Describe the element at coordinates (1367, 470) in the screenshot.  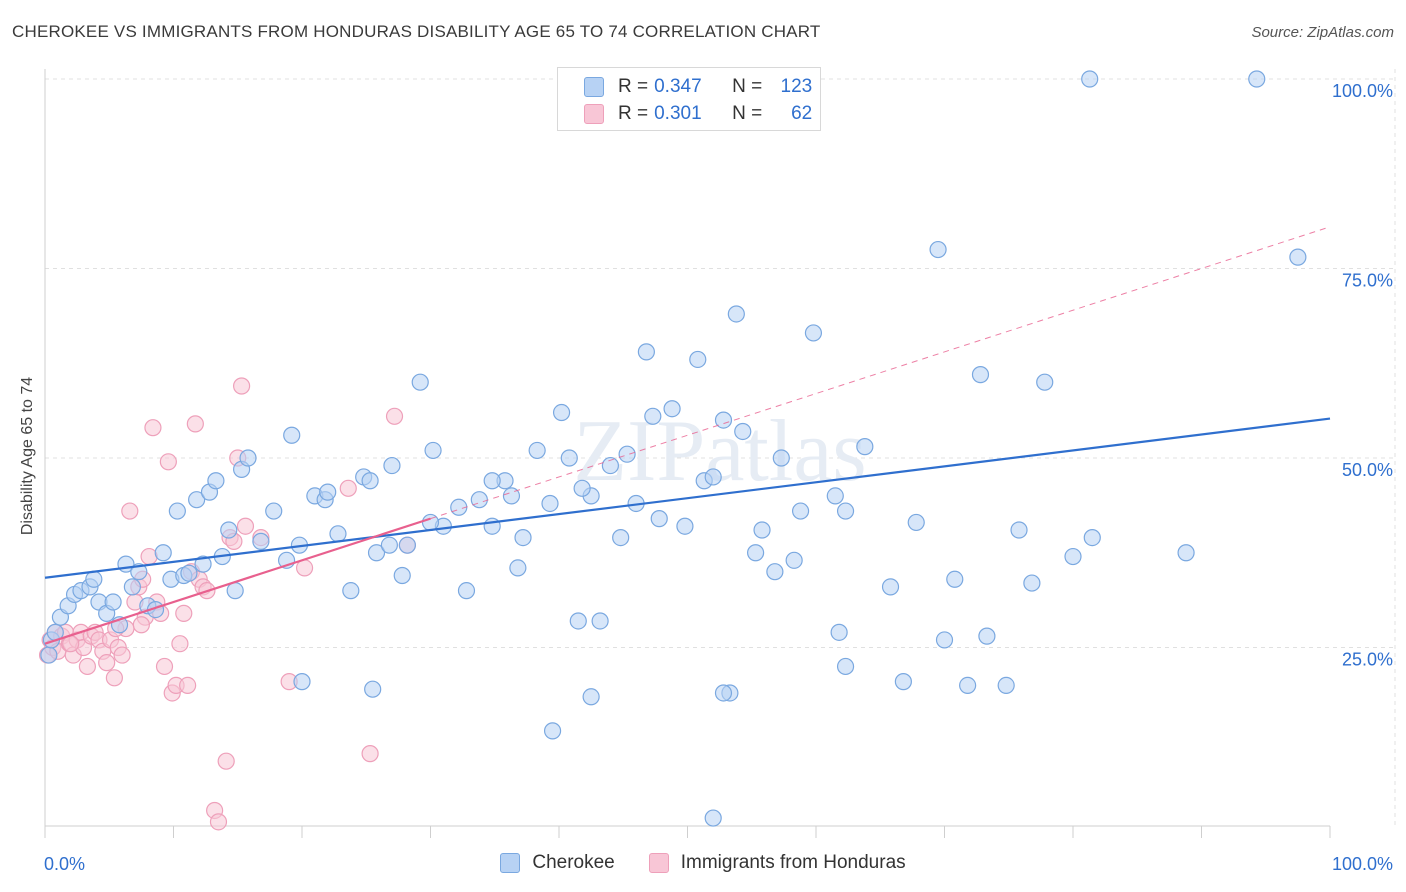
I see `y-tick-label: 50.0%` at that location.